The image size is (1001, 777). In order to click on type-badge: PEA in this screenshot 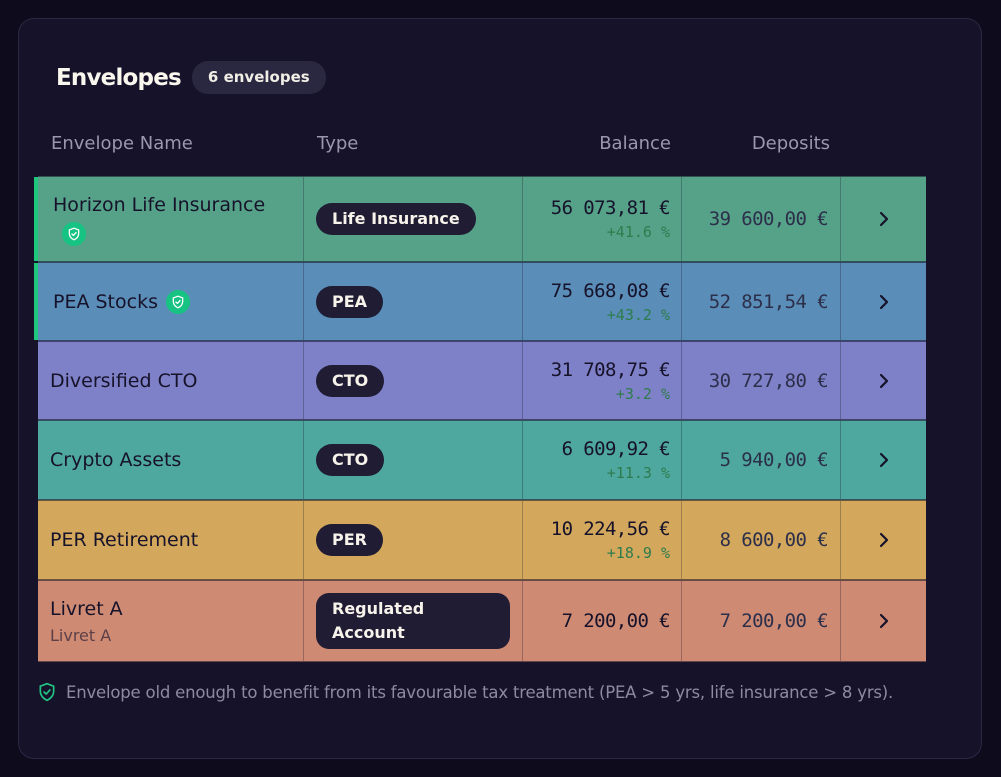, I will do `click(350, 301)`.